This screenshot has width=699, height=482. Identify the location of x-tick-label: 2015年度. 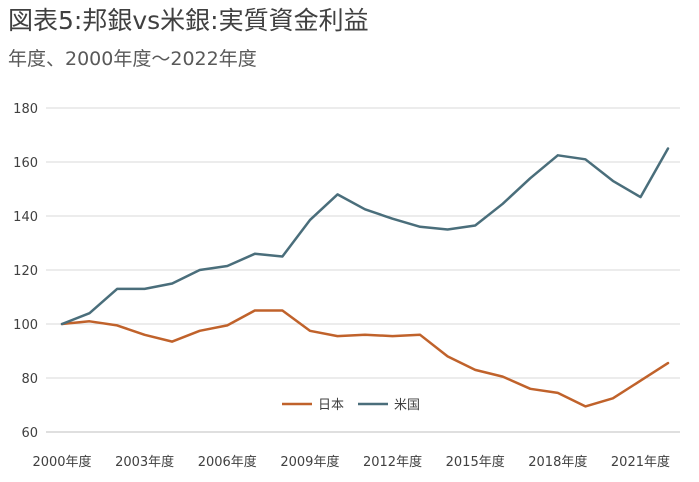
(475, 462).